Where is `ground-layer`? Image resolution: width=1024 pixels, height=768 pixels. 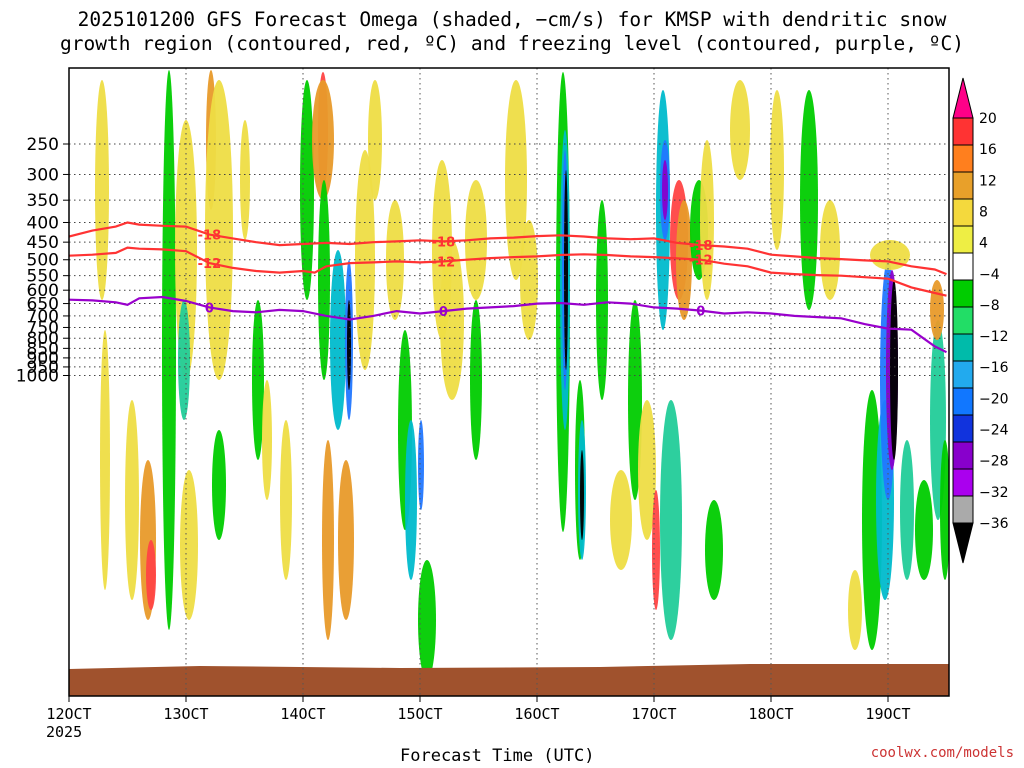
ground-layer is located at coordinates (509, 680).